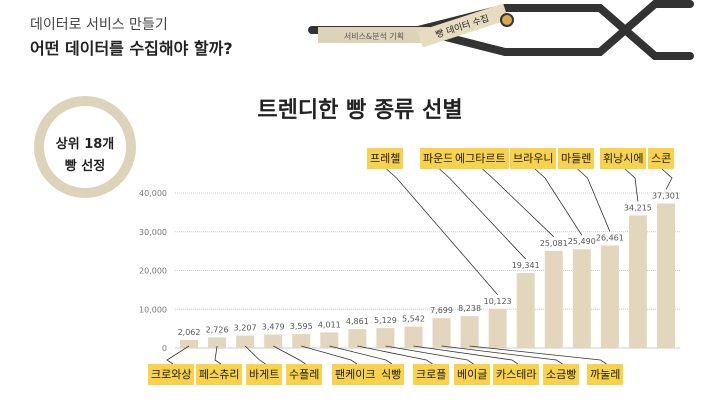 This screenshot has width=720, height=405. Describe the element at coordinates (605, 374) in the screenshot. I see `category-label: 까눌레` at that location.